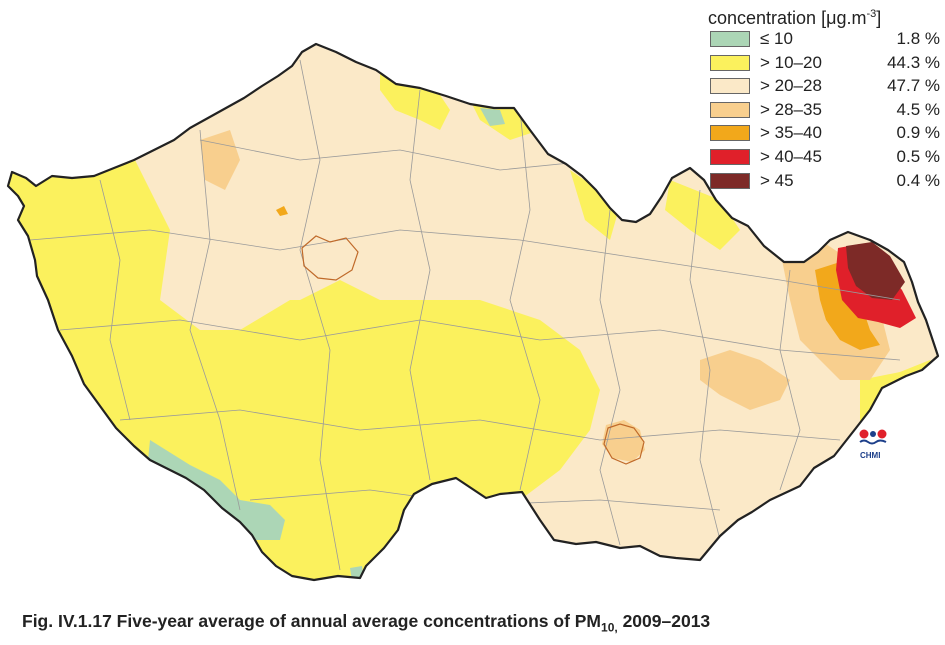  I want to click on legend-label: > 20–28, so click(791, 86).